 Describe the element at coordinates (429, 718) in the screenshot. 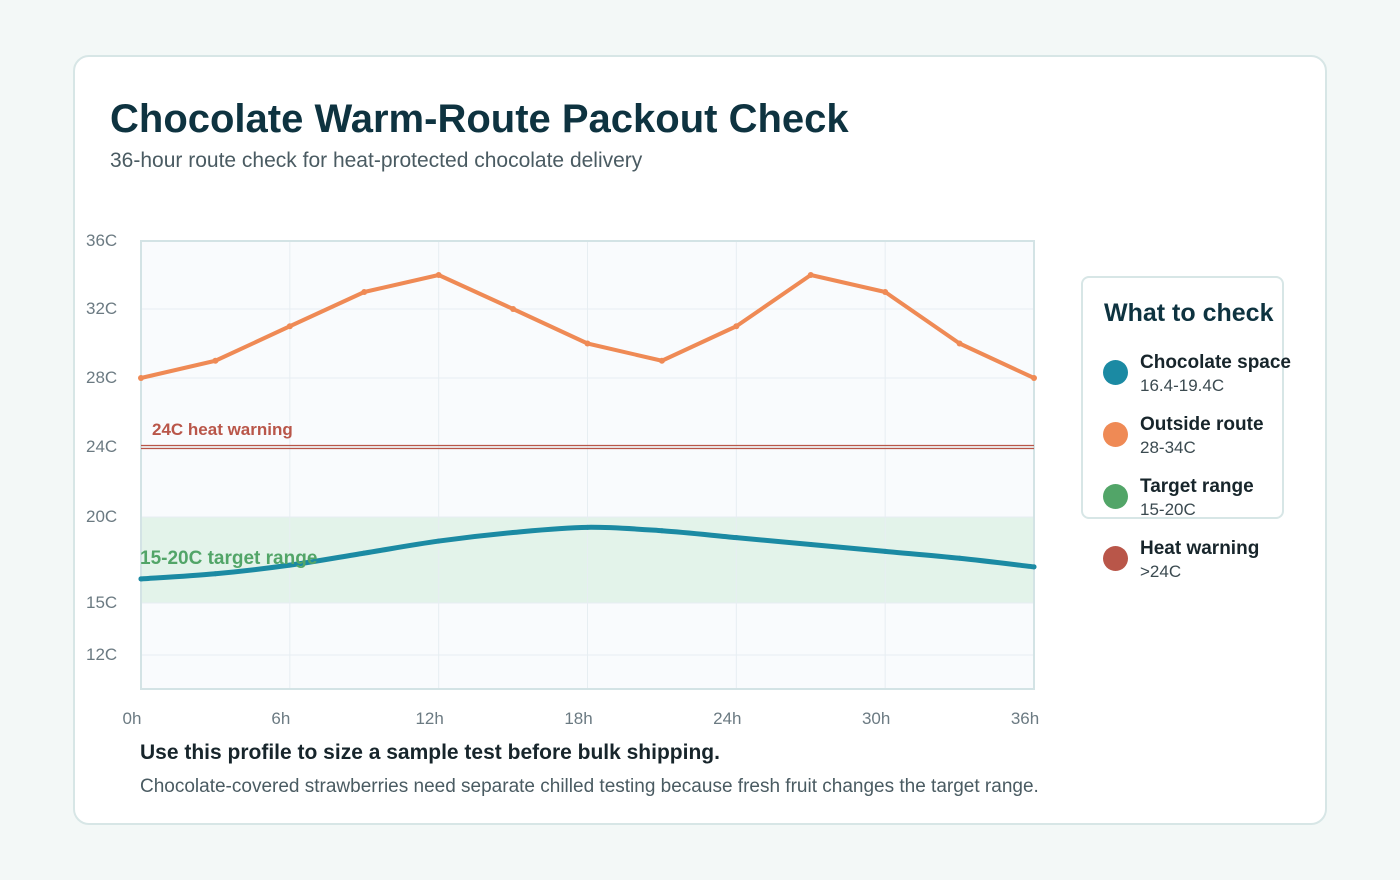

I see `x-tick-label: 12h` at that location.